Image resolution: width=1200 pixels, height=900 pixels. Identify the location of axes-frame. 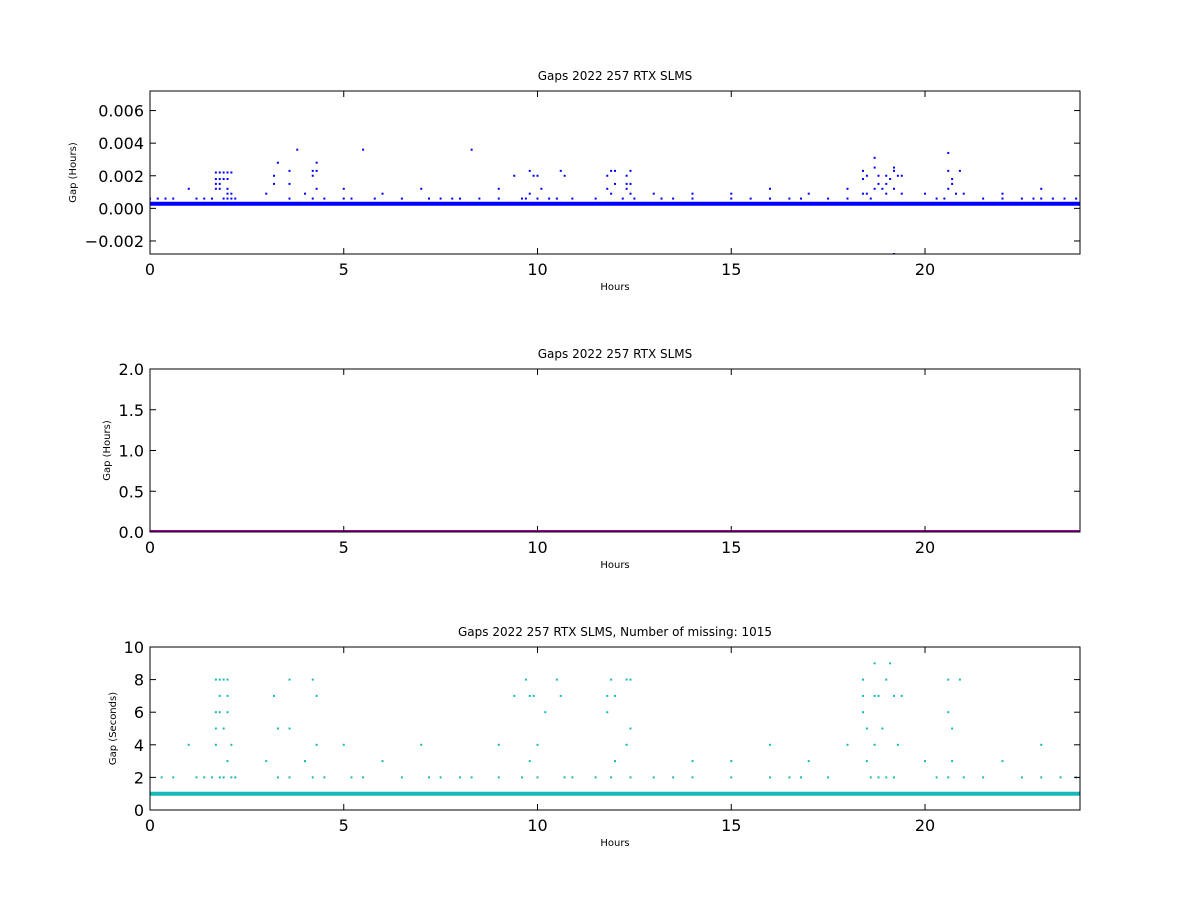
(615, 728).